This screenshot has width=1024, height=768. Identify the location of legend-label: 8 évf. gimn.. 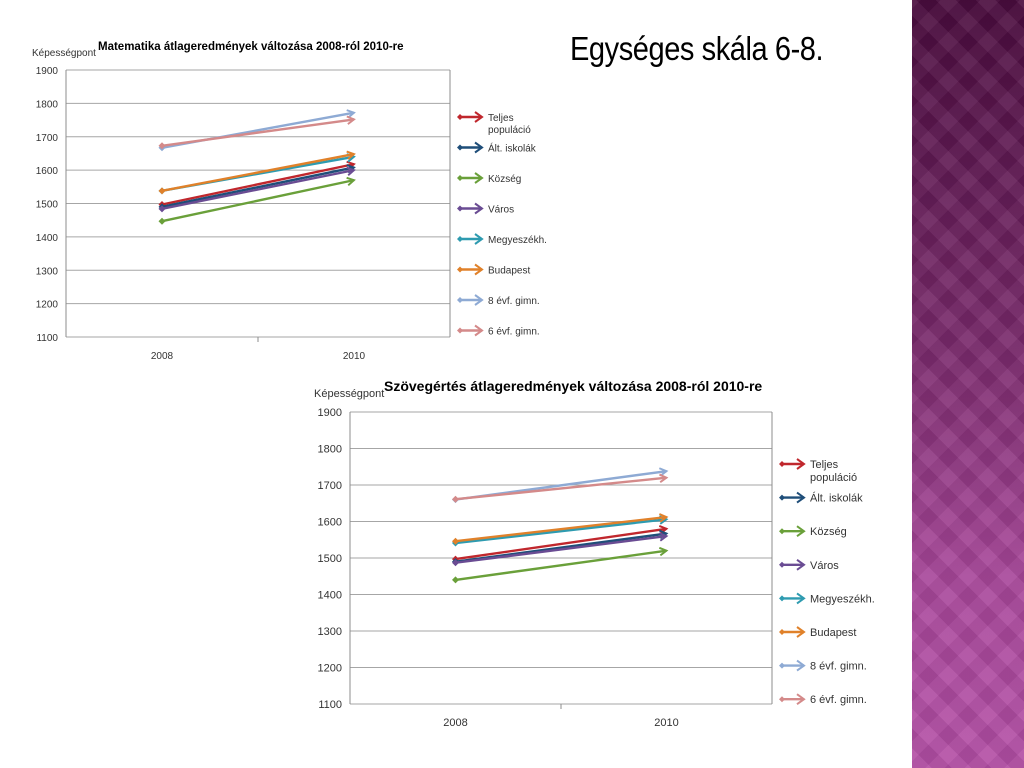
(514, 301).